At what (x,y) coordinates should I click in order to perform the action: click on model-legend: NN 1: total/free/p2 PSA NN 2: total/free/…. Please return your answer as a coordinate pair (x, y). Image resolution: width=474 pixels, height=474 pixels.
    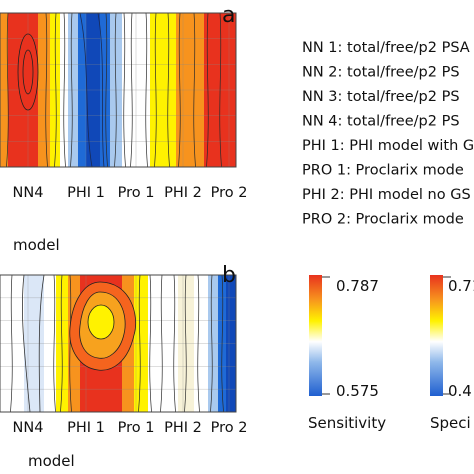
    Looking at the image, I should click on (388, 134).